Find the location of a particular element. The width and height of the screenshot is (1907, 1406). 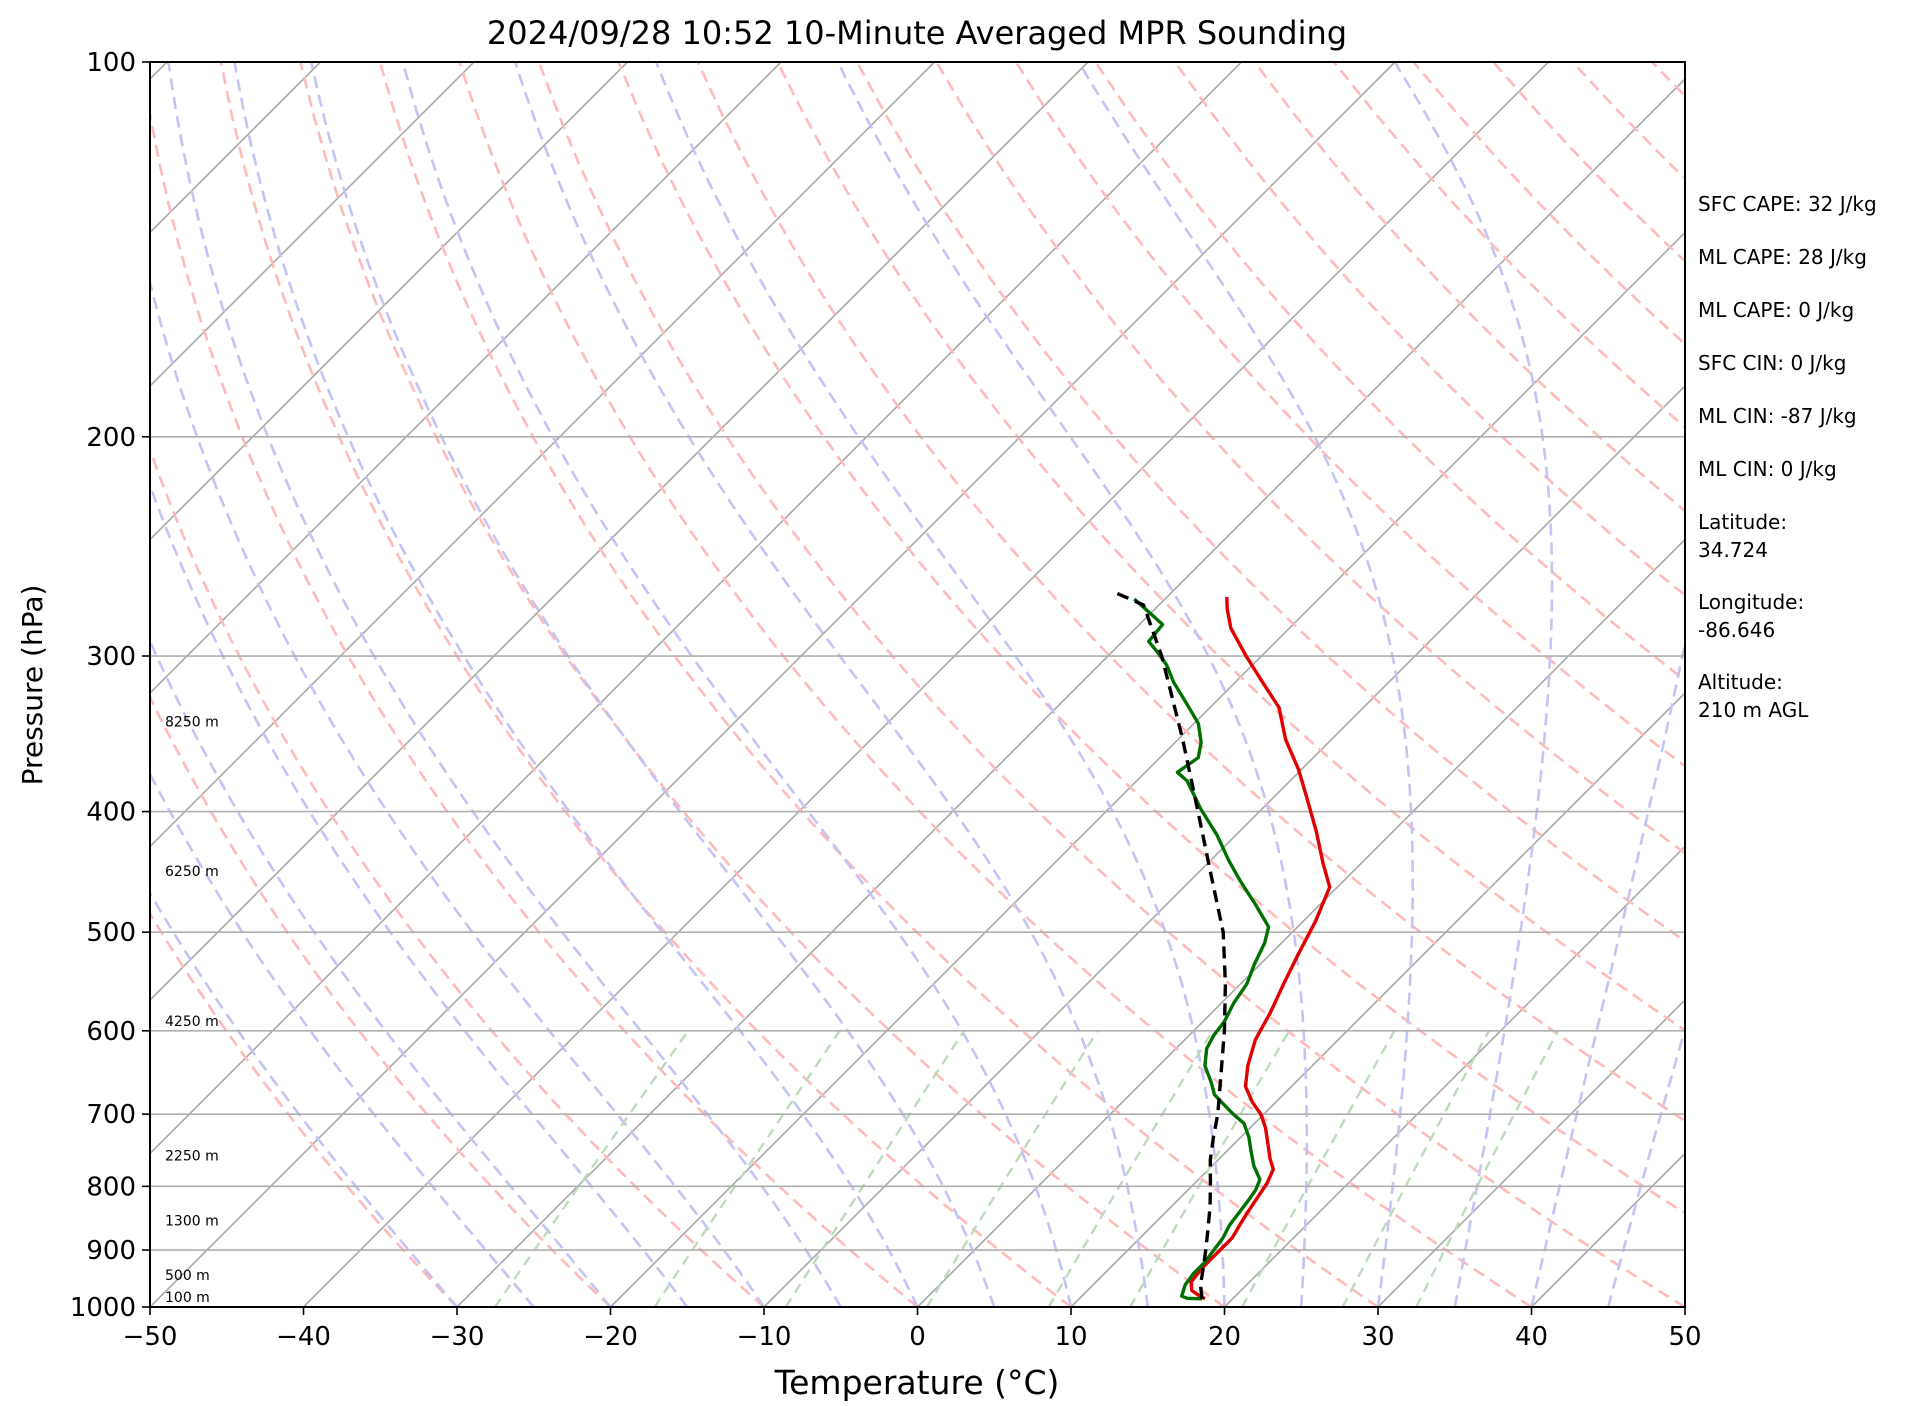

y-tick-label: 300 is located at coordinates (111, 657).